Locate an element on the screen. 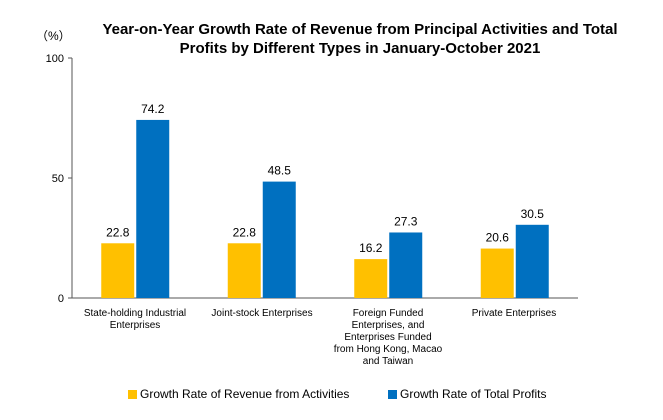 The image size is (663, 420). data-label-profits-0: 74.2 is located at coordinates (153, 109).